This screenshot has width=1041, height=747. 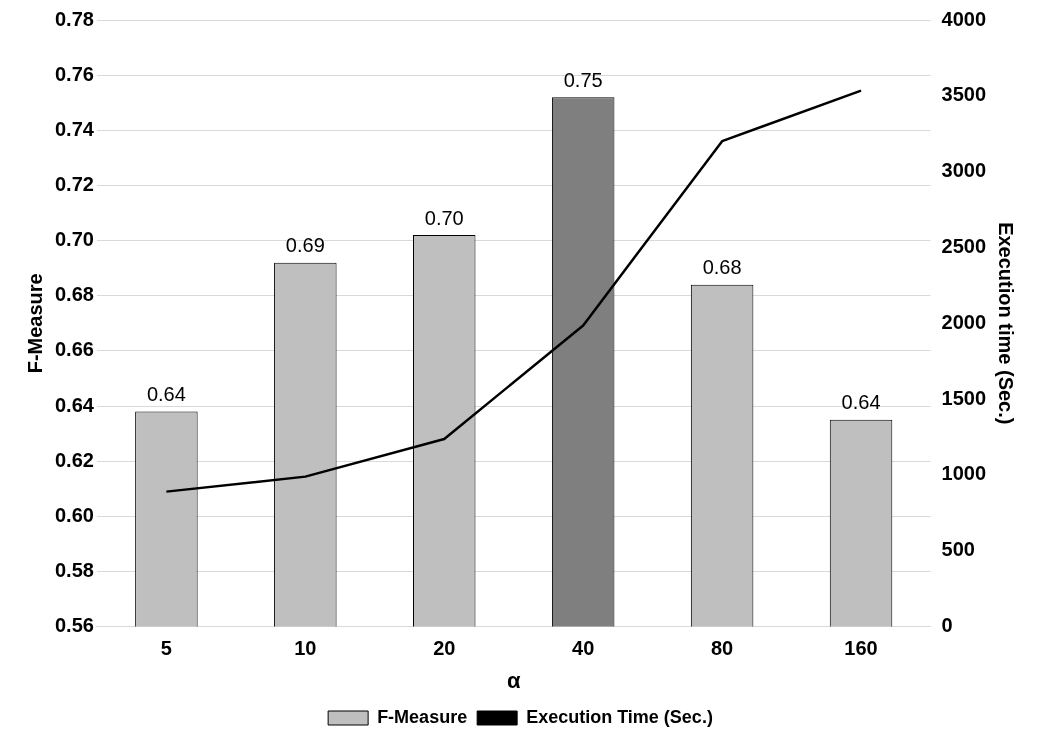 What do you see at coordinates (305, 245) in the screenshot?
I see `data-label: 0.69` at bounding box center [305, 245].